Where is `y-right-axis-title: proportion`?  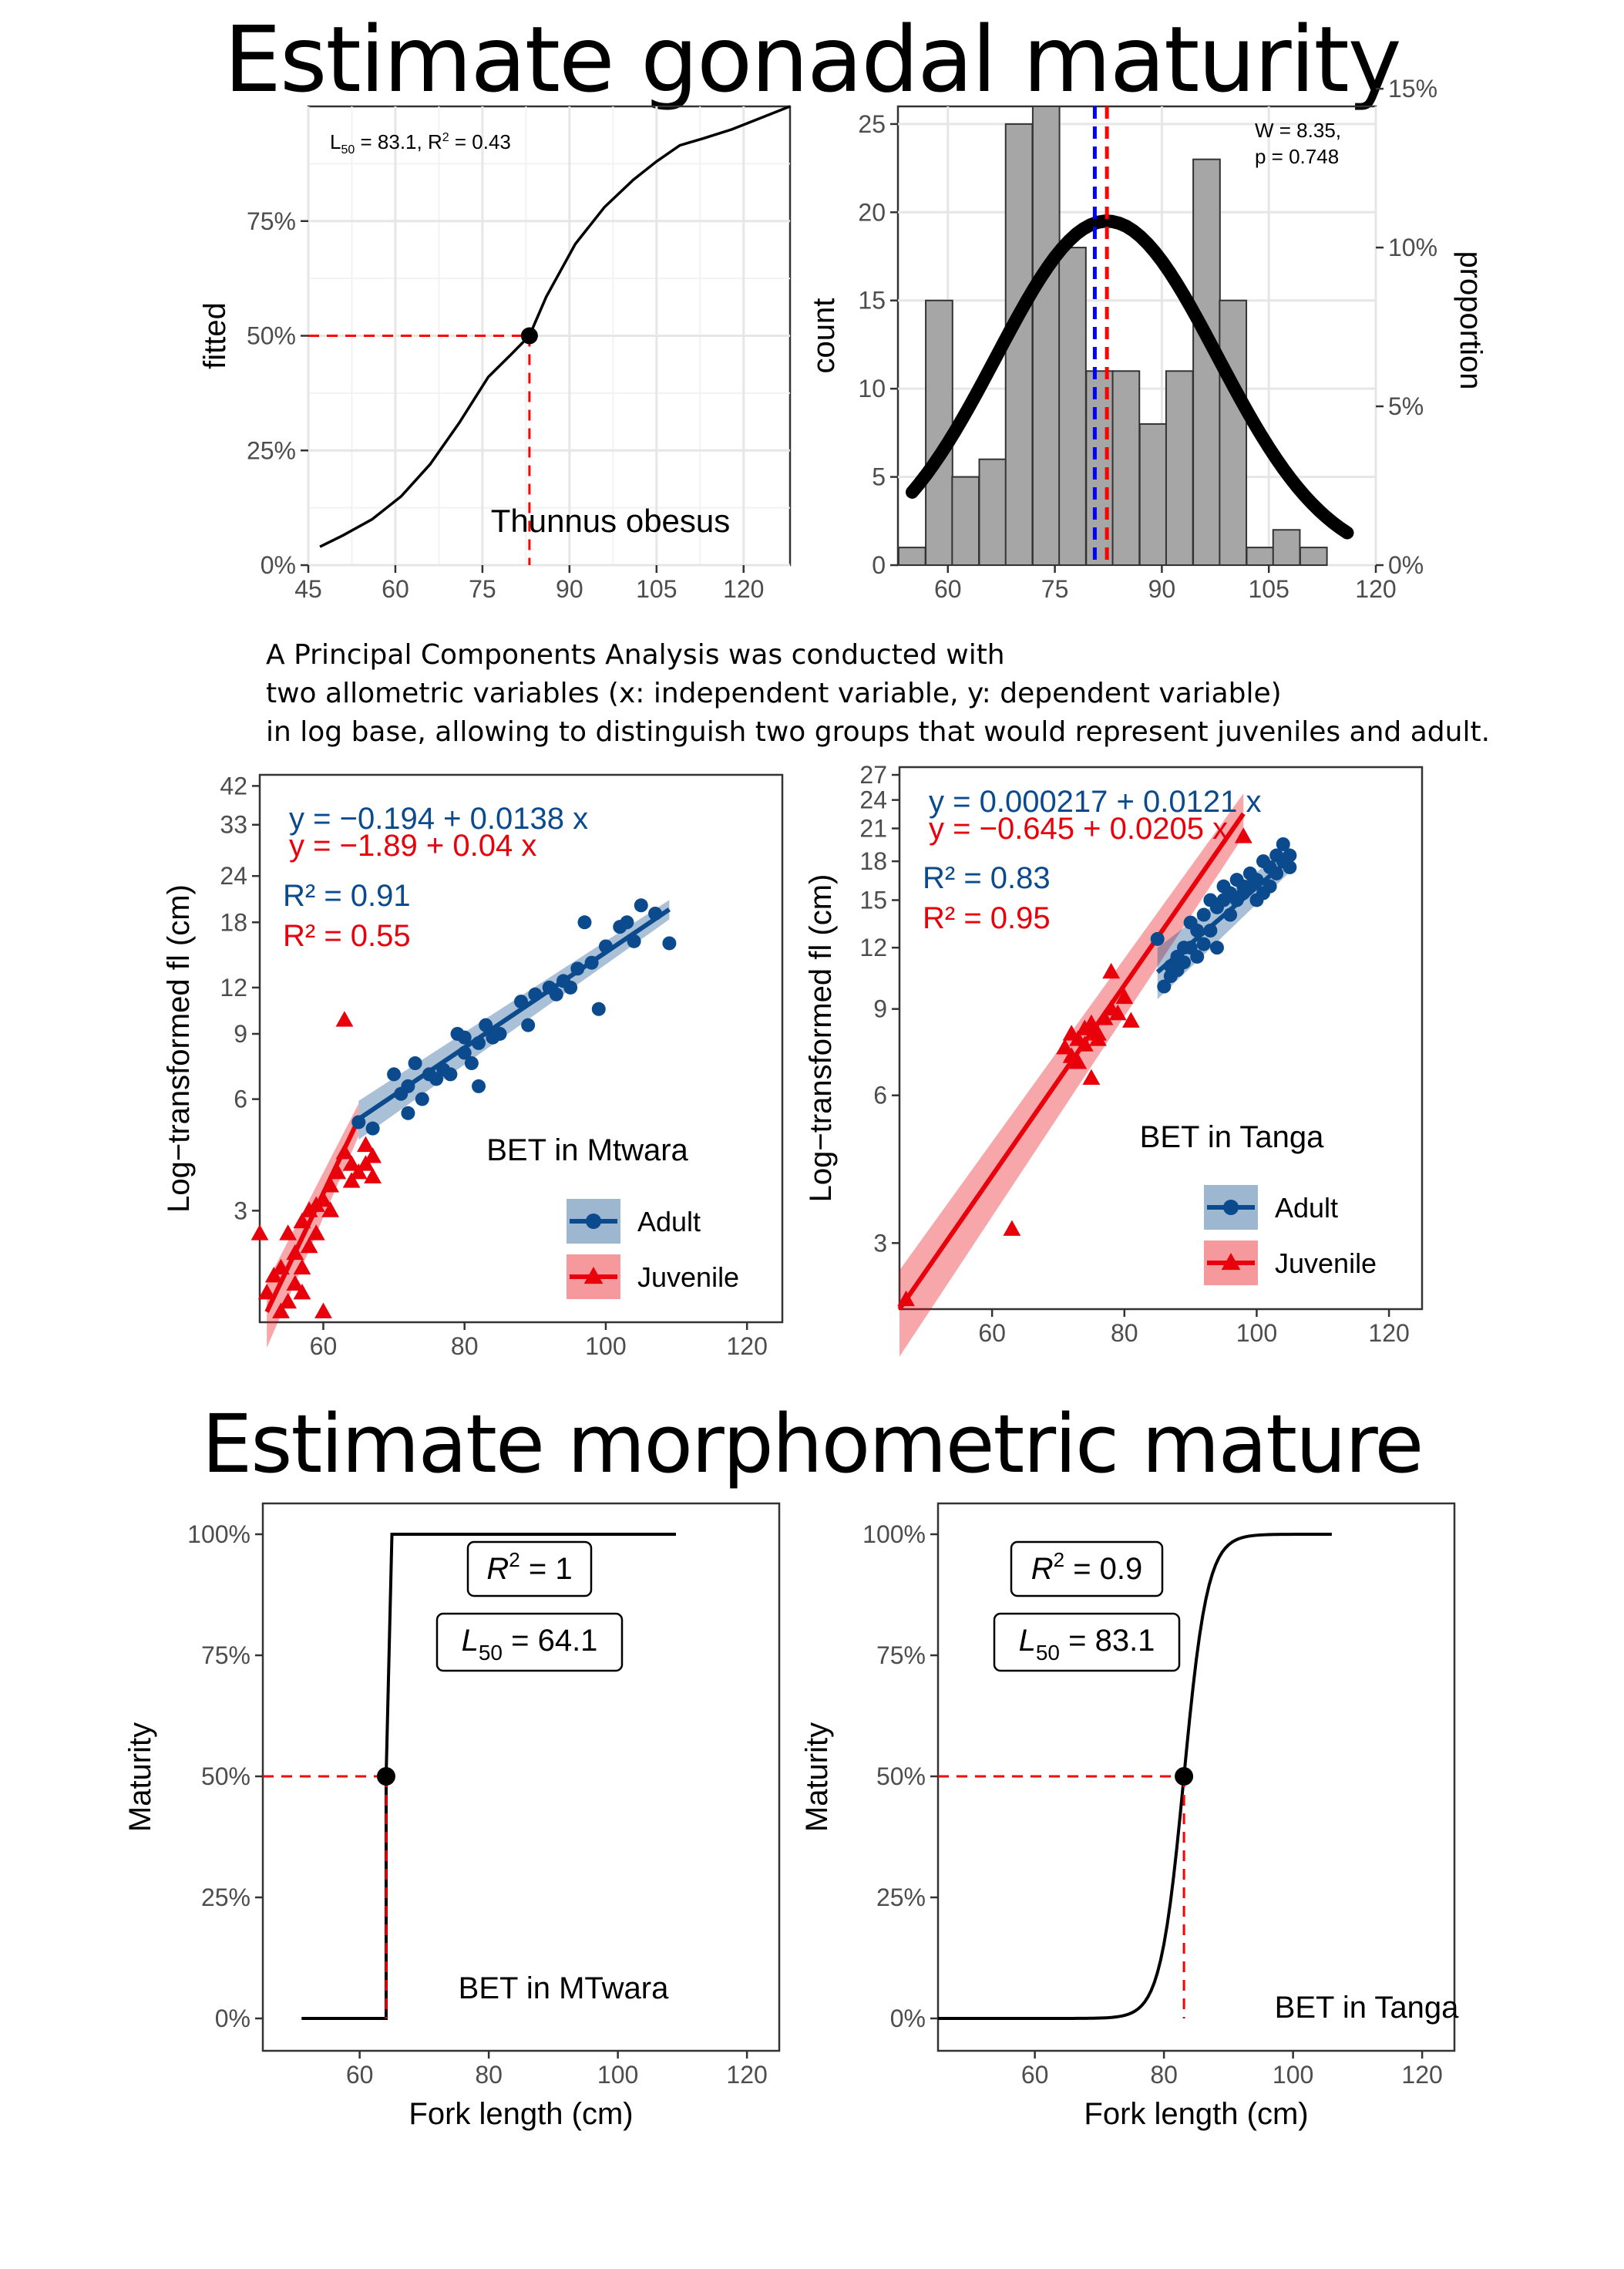
y-right-axis-title: proportion is located at coordinates (1471, 320).